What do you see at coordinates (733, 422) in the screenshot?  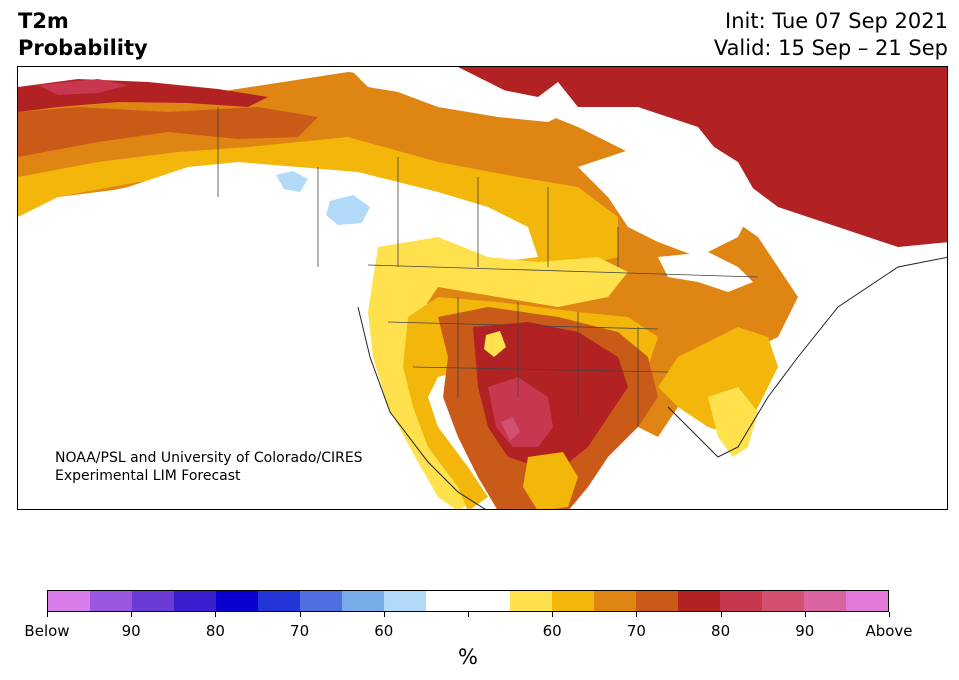 I see `region-above-55-southeast` at bounding box center [733, 422].